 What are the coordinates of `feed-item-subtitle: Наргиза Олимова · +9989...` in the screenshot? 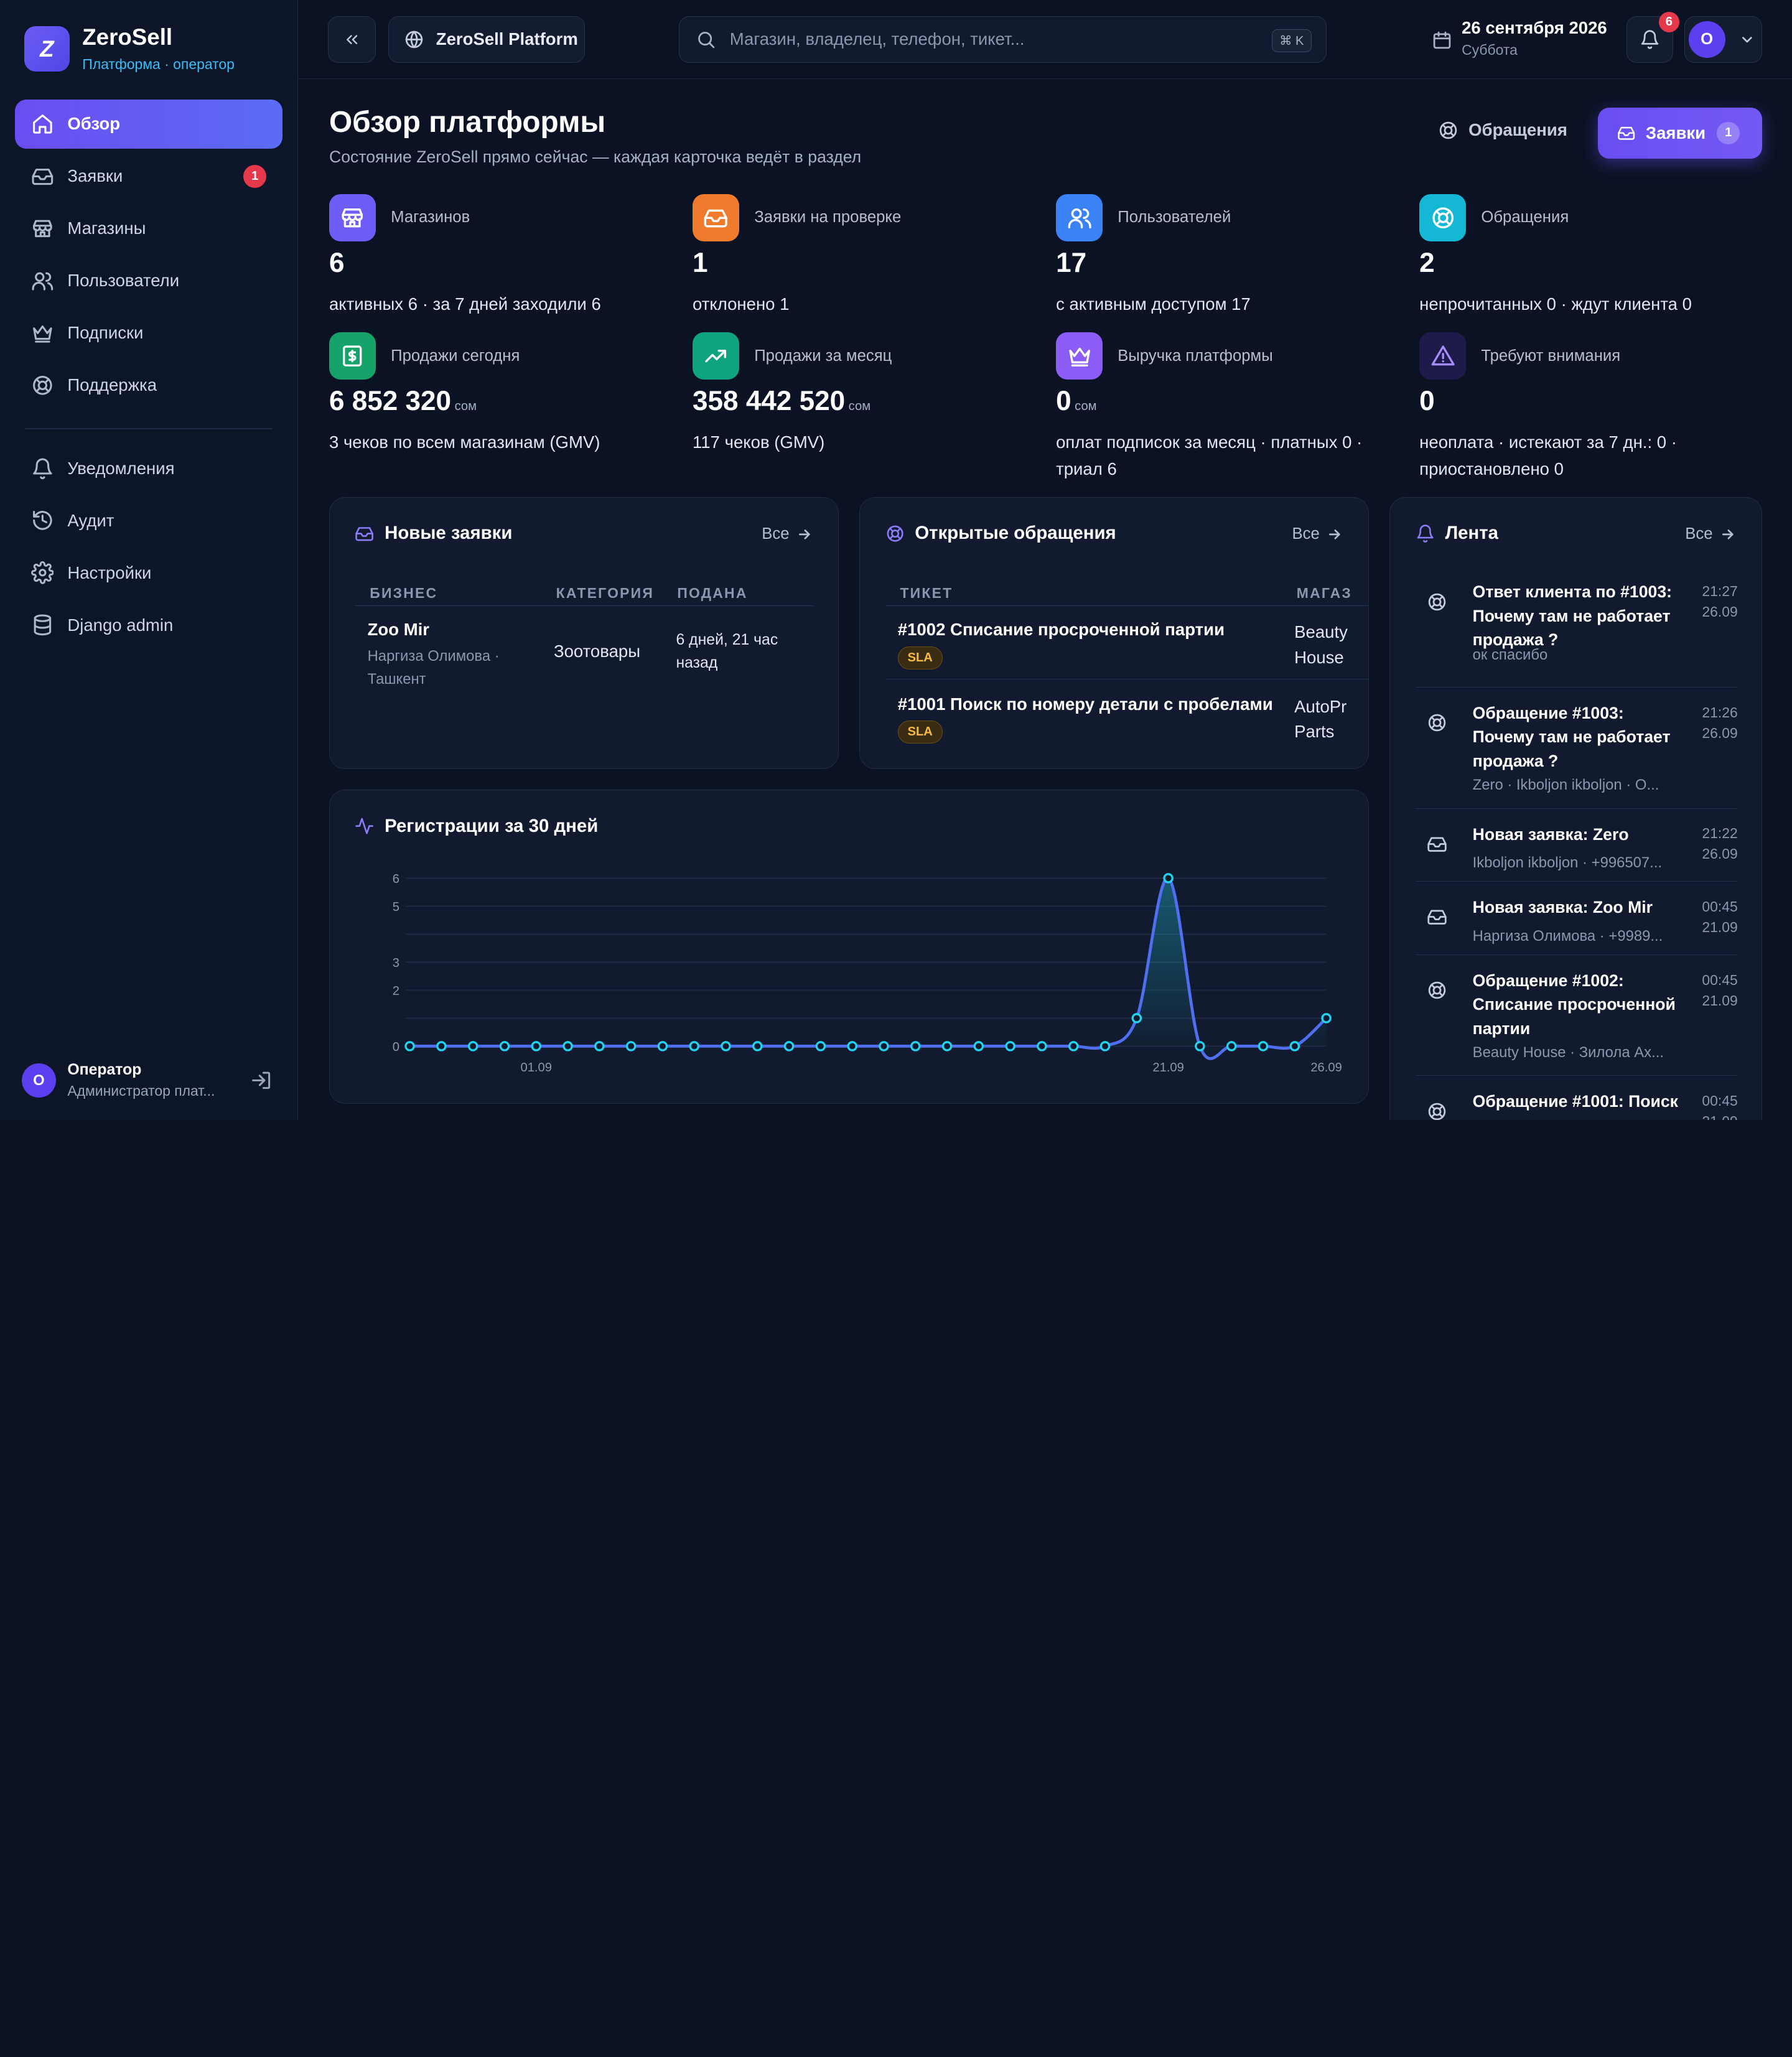 It's located at (1568, 936).